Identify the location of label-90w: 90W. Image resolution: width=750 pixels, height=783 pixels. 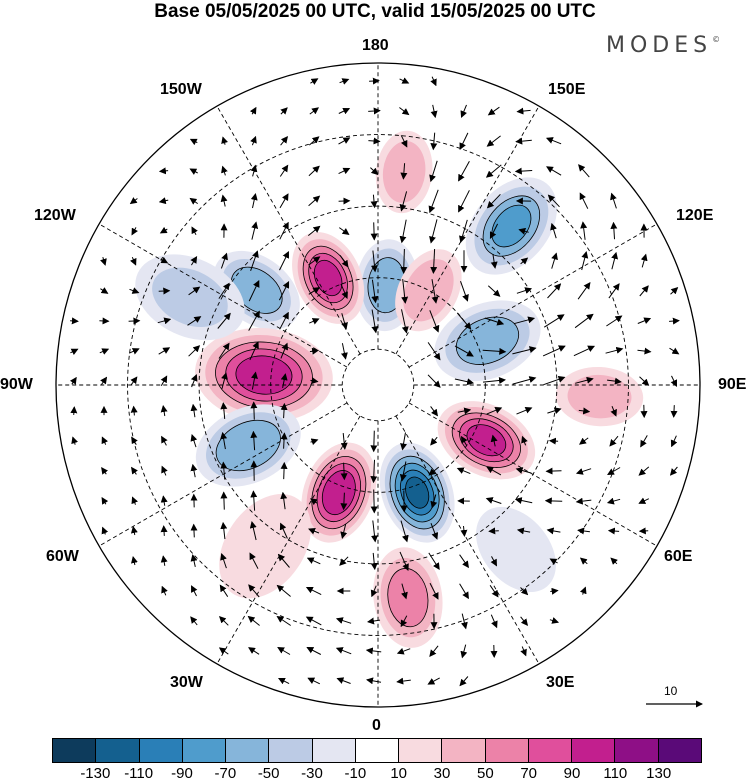
(16, 384).